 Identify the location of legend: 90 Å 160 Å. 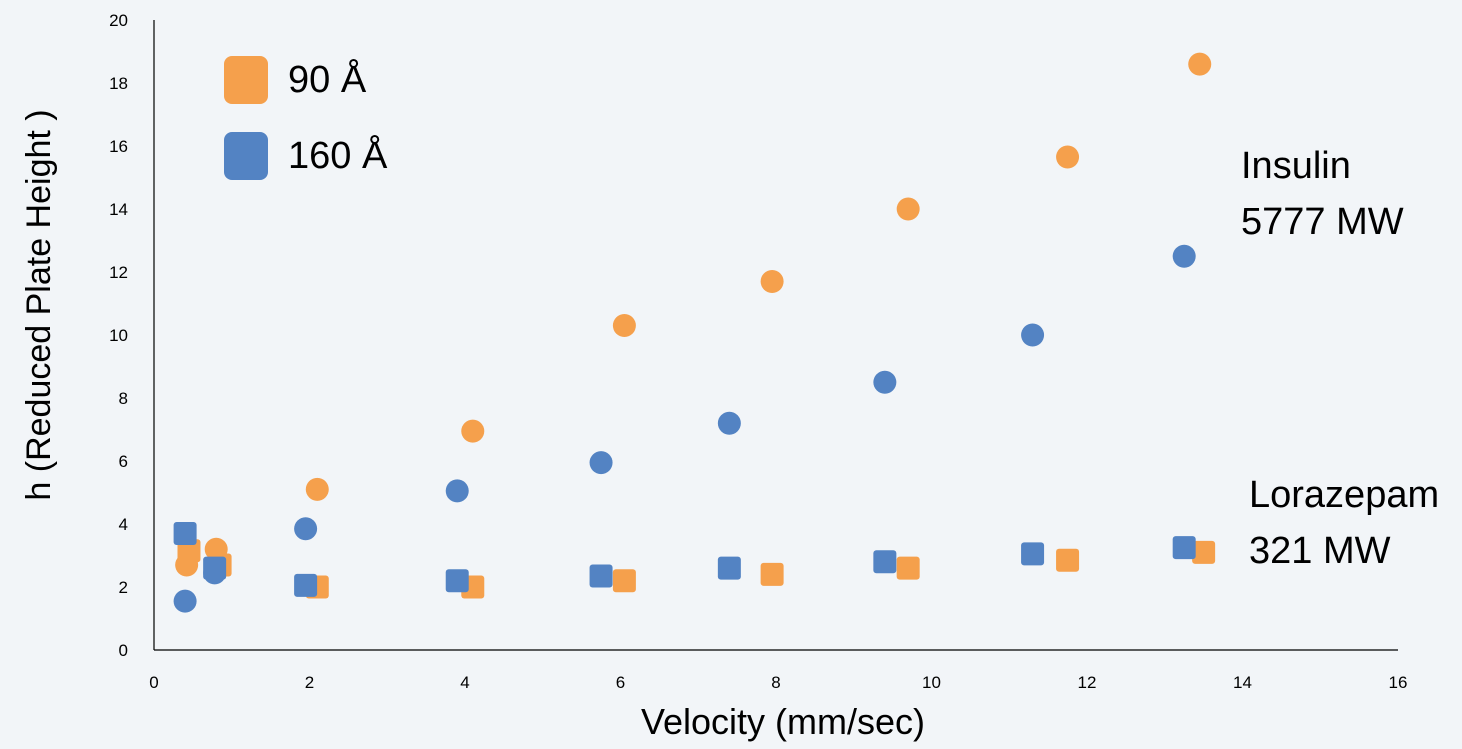
(306, 118).